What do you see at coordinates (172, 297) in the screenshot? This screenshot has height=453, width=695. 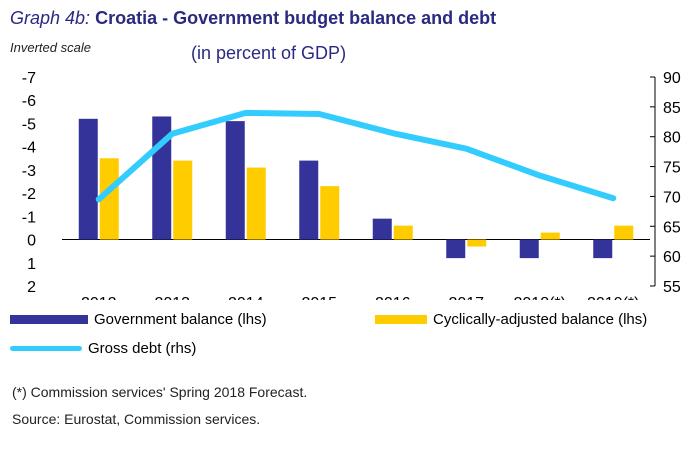 I see `x-axis-tick-label: 2013` at bounding box center [172, 297].